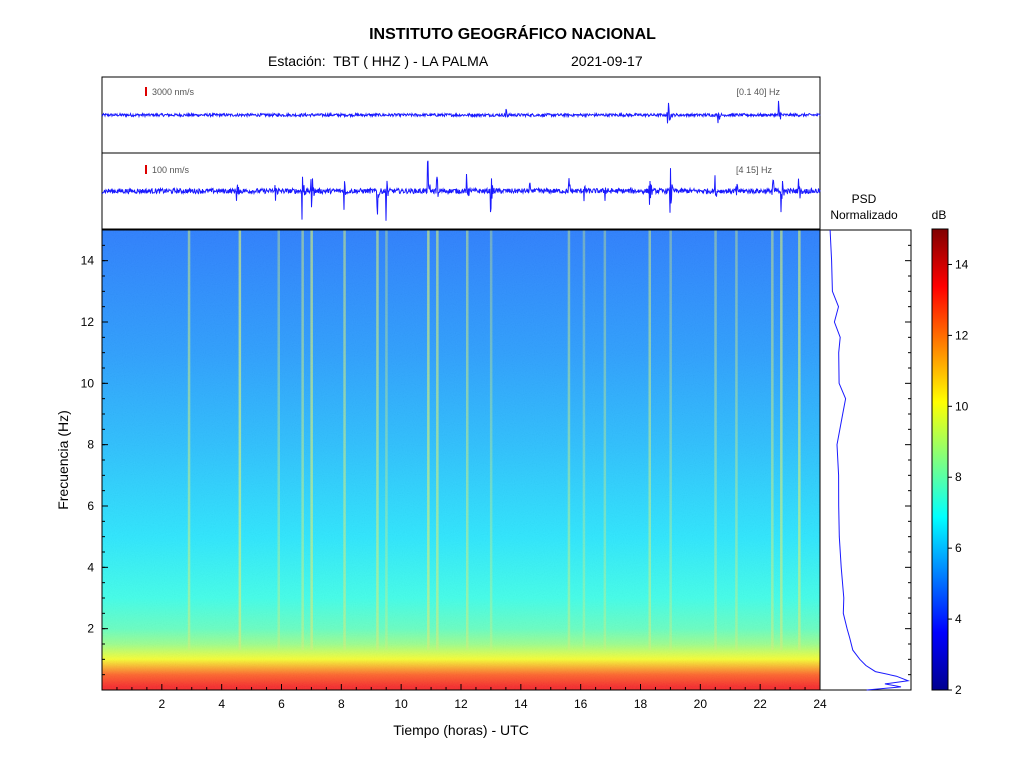 This screenshot has width=1025, height=768. I want to click on x-tick-label: 4, so click(221, 704).